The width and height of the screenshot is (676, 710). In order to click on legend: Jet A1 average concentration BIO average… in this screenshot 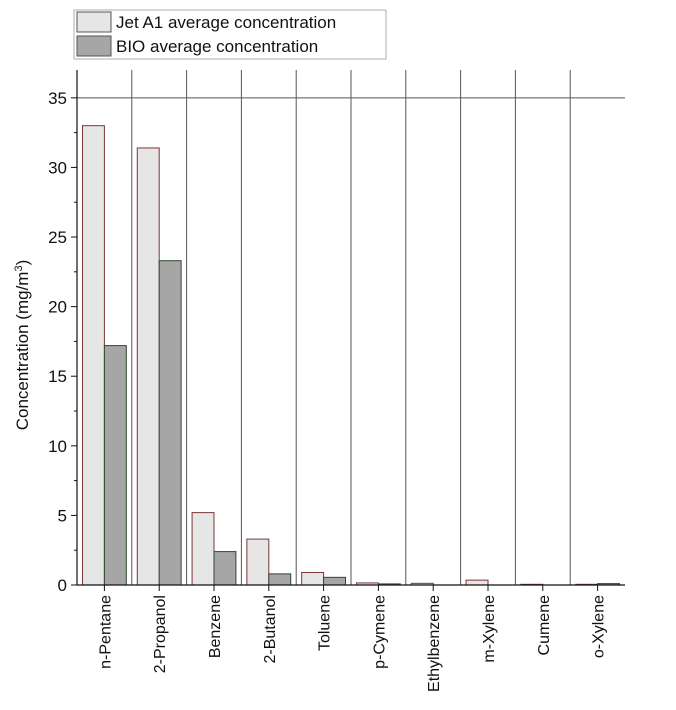, I will do `click(230, 34)`.